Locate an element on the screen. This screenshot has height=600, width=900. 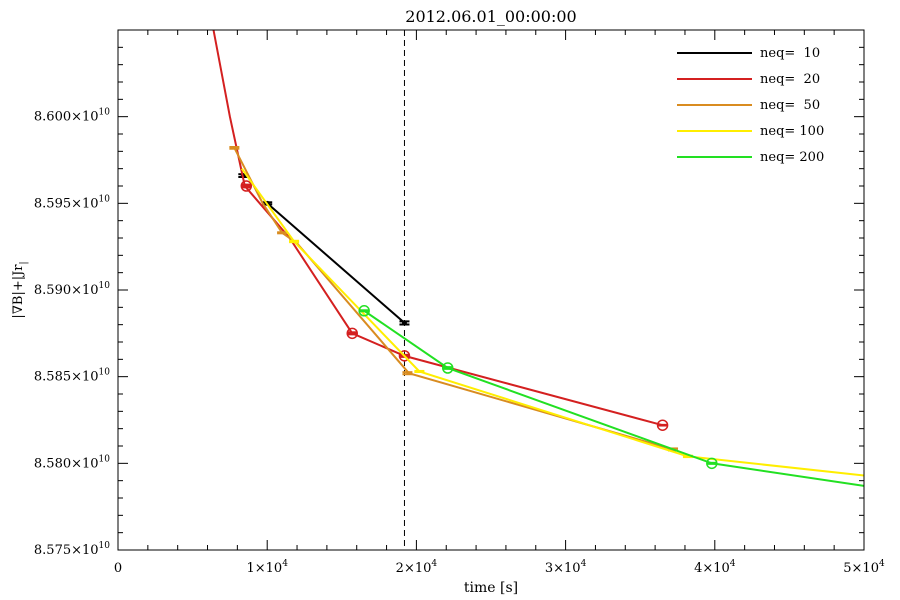
legend-item: neq= 50 is located at coordinates (748, 105).